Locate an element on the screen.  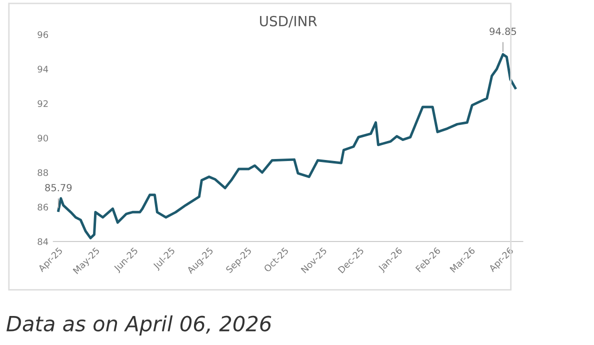
annotation: 85.79 is located at coordinates (58, 188).